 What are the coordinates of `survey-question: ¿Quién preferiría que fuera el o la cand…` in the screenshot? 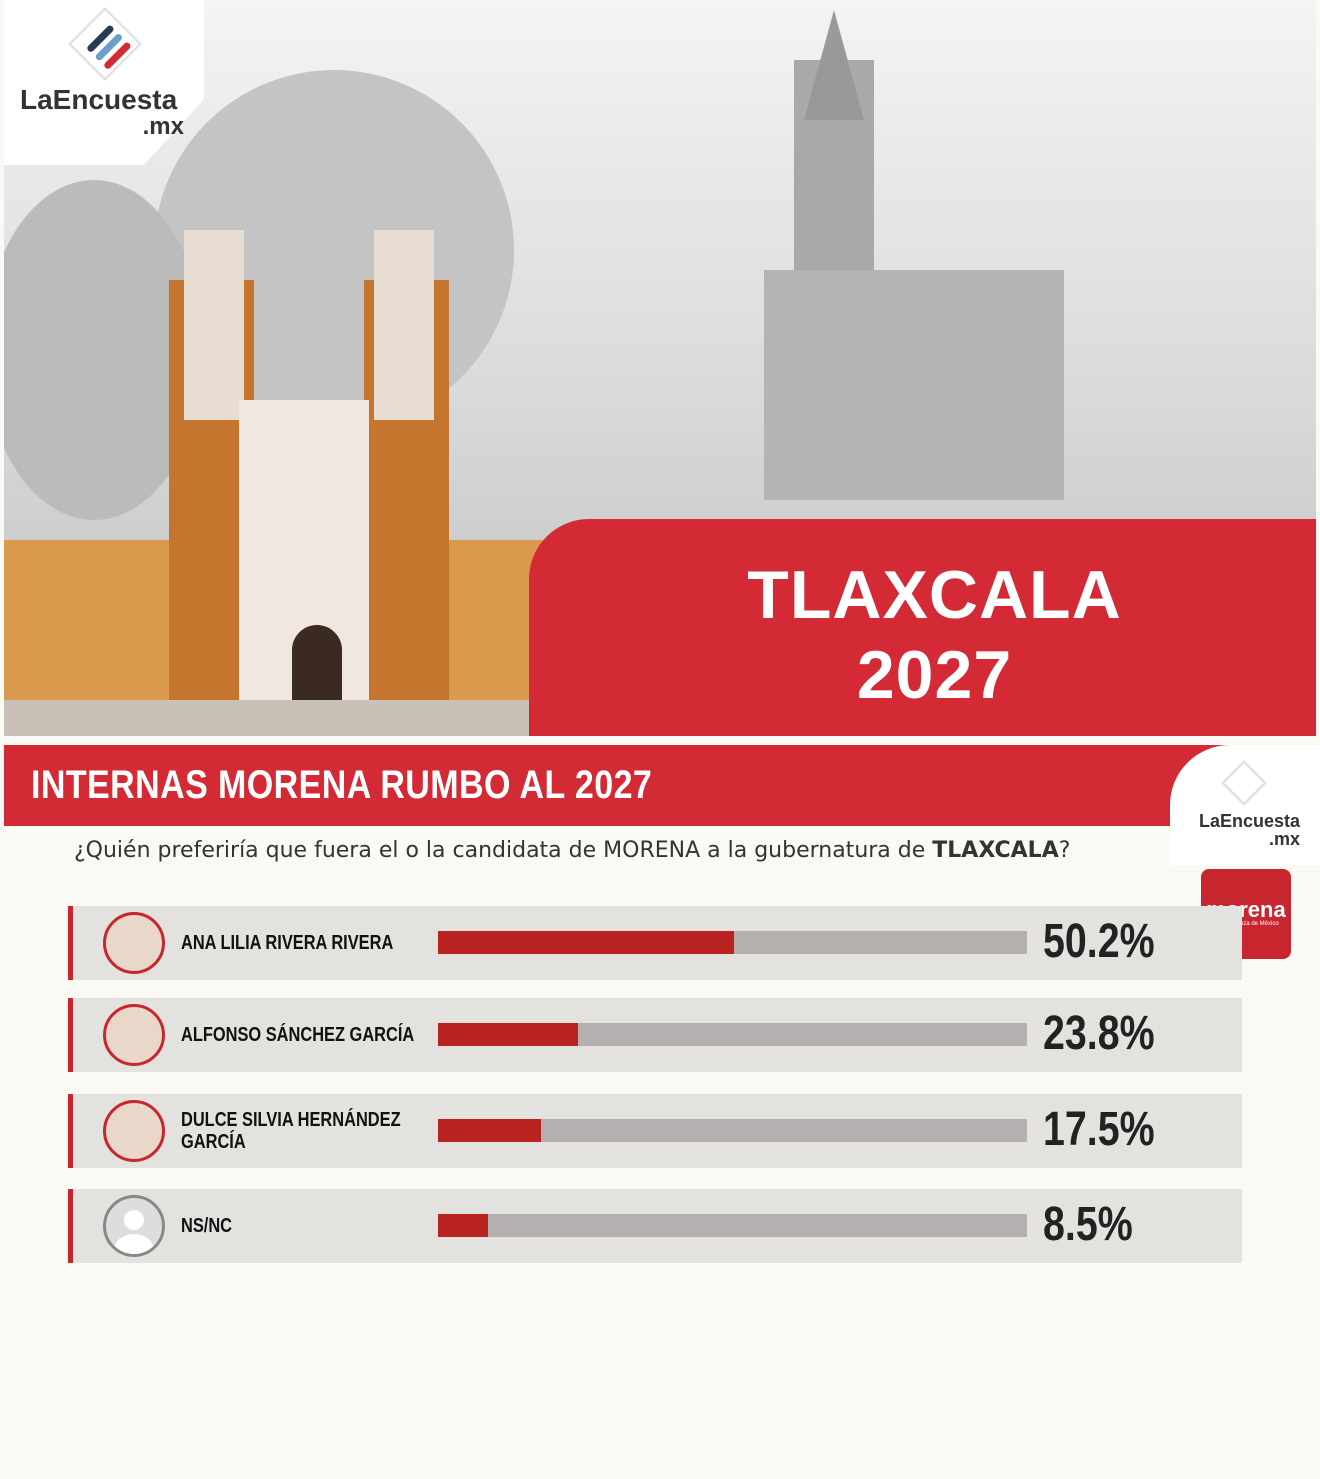 It's located at (579, 850).